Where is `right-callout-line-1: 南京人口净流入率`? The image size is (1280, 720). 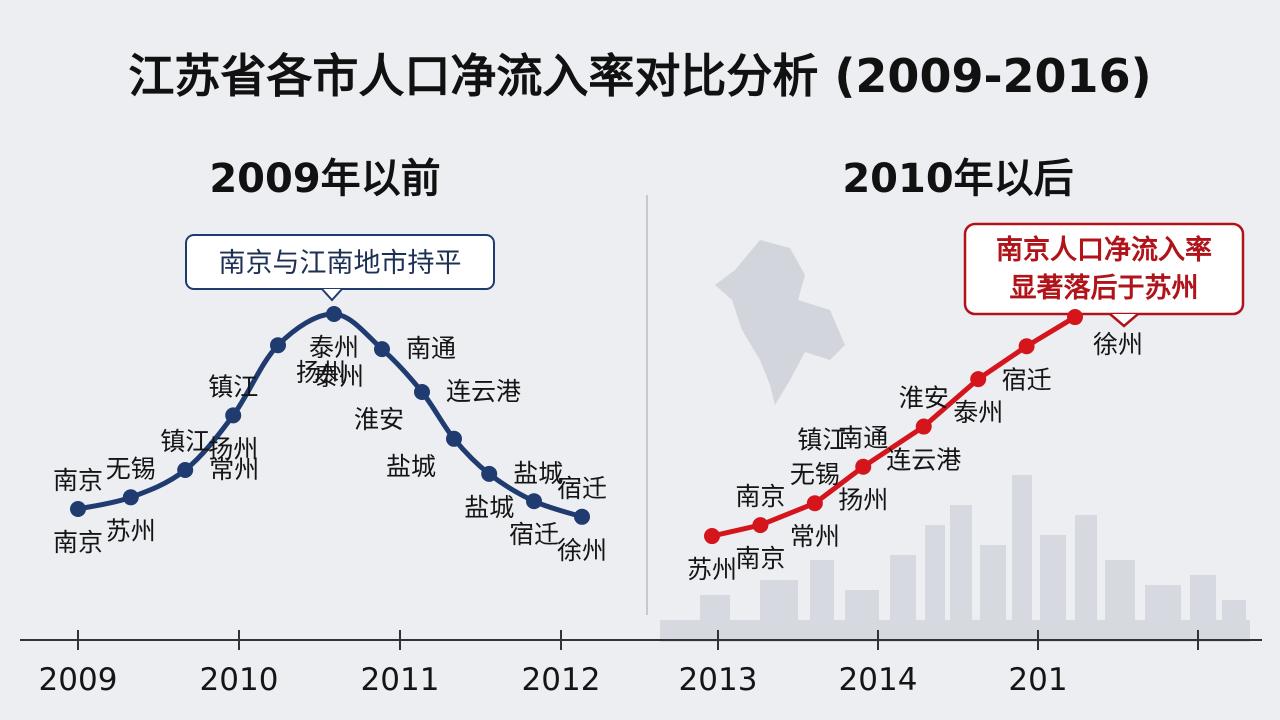
right-callout-line-1: 南京人口净流入率 is located at coordinates (1104, 250).